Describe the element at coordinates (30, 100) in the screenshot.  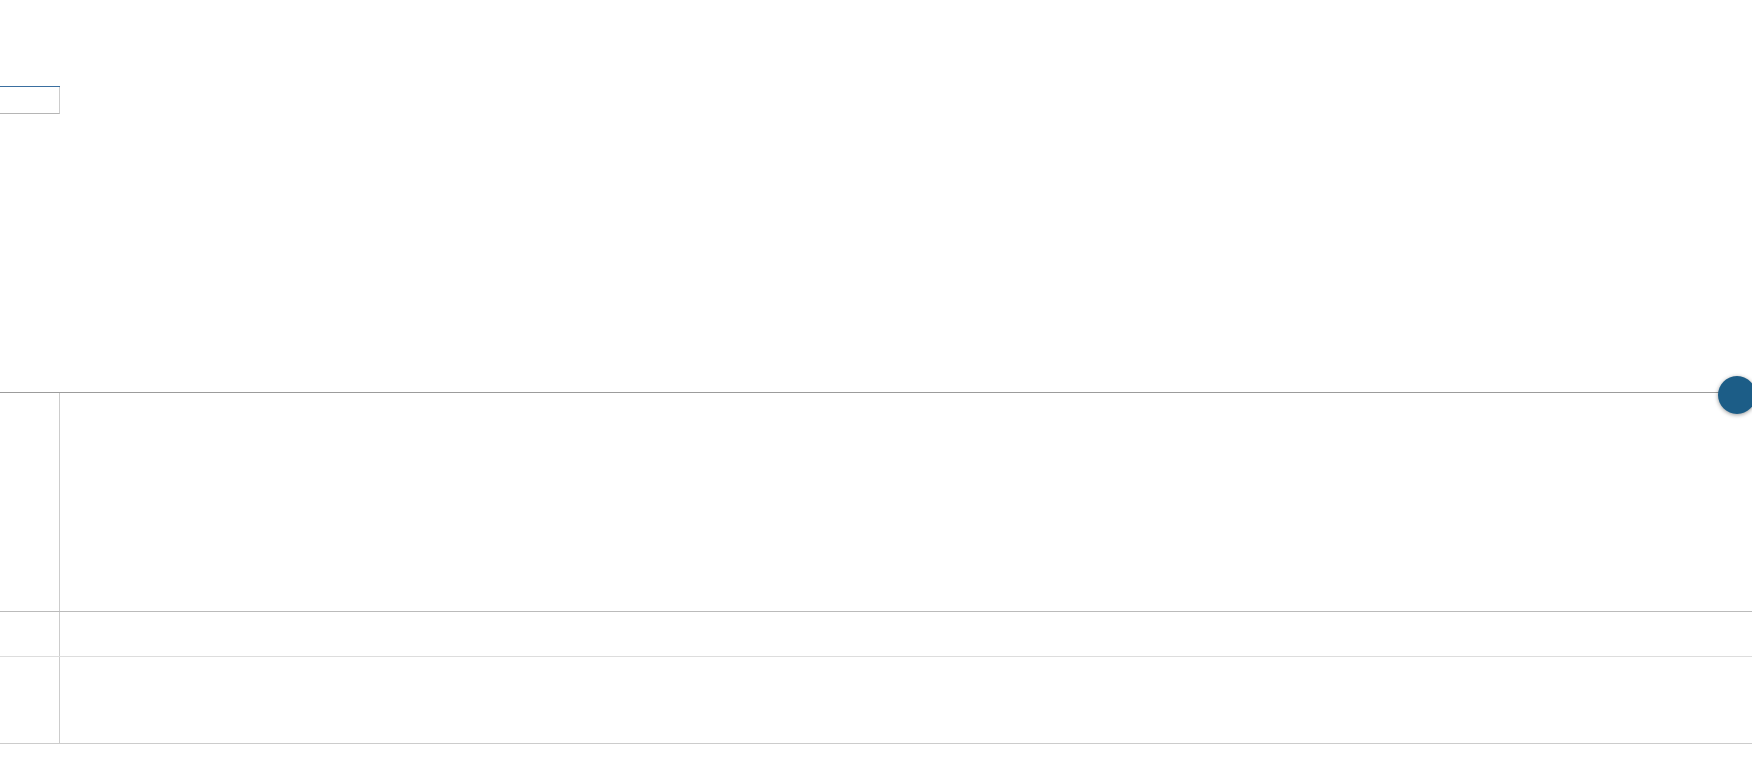
I see `dow-row-gutter` at that location.